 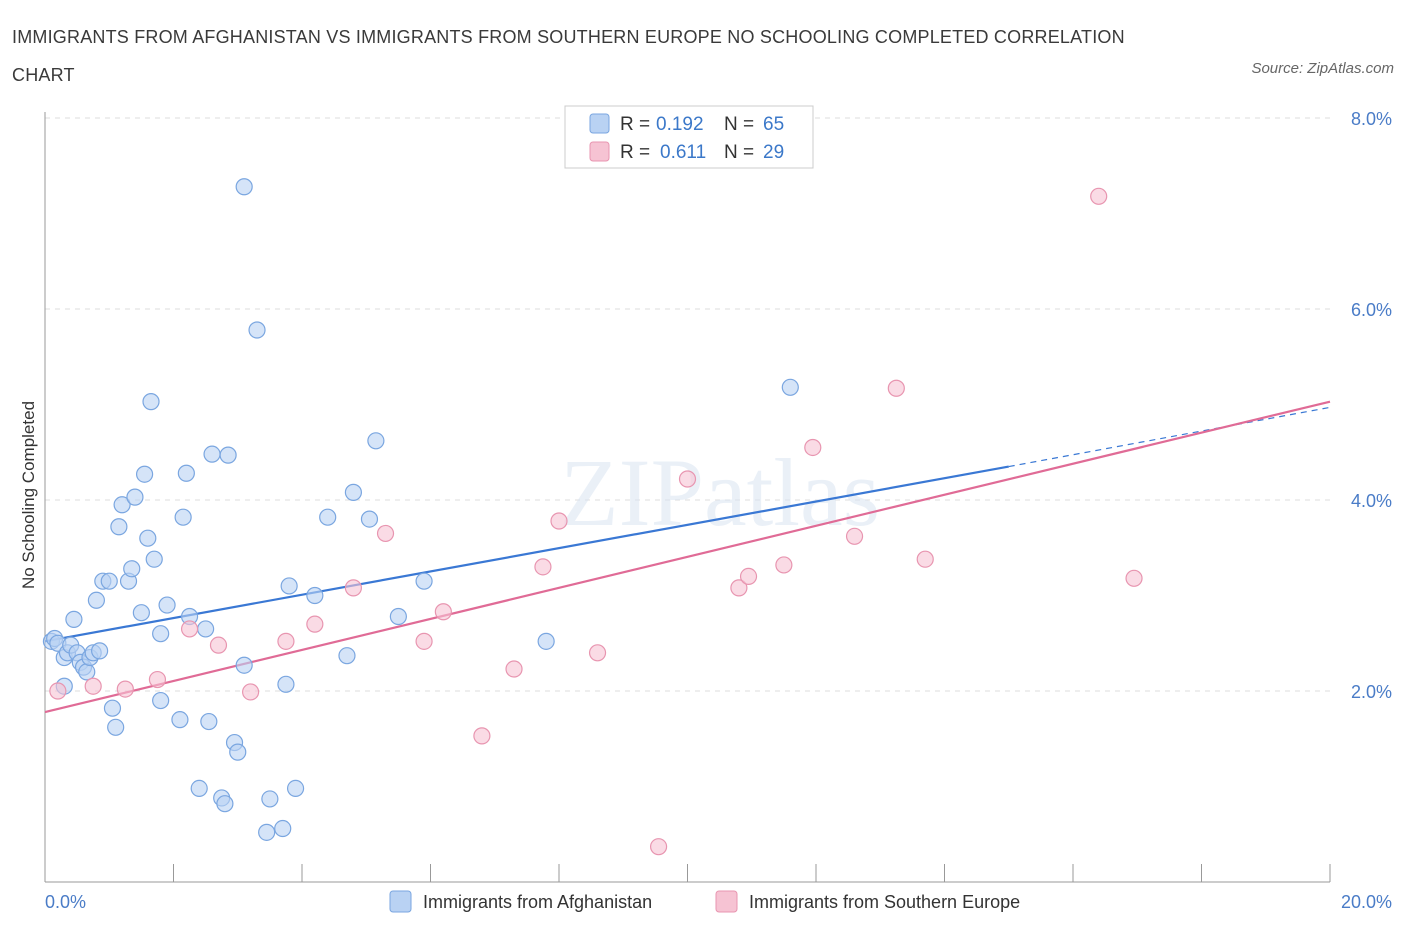 I want to click on source-credit: Source: ZipAtlas.com, so click(x=1322, y=68).